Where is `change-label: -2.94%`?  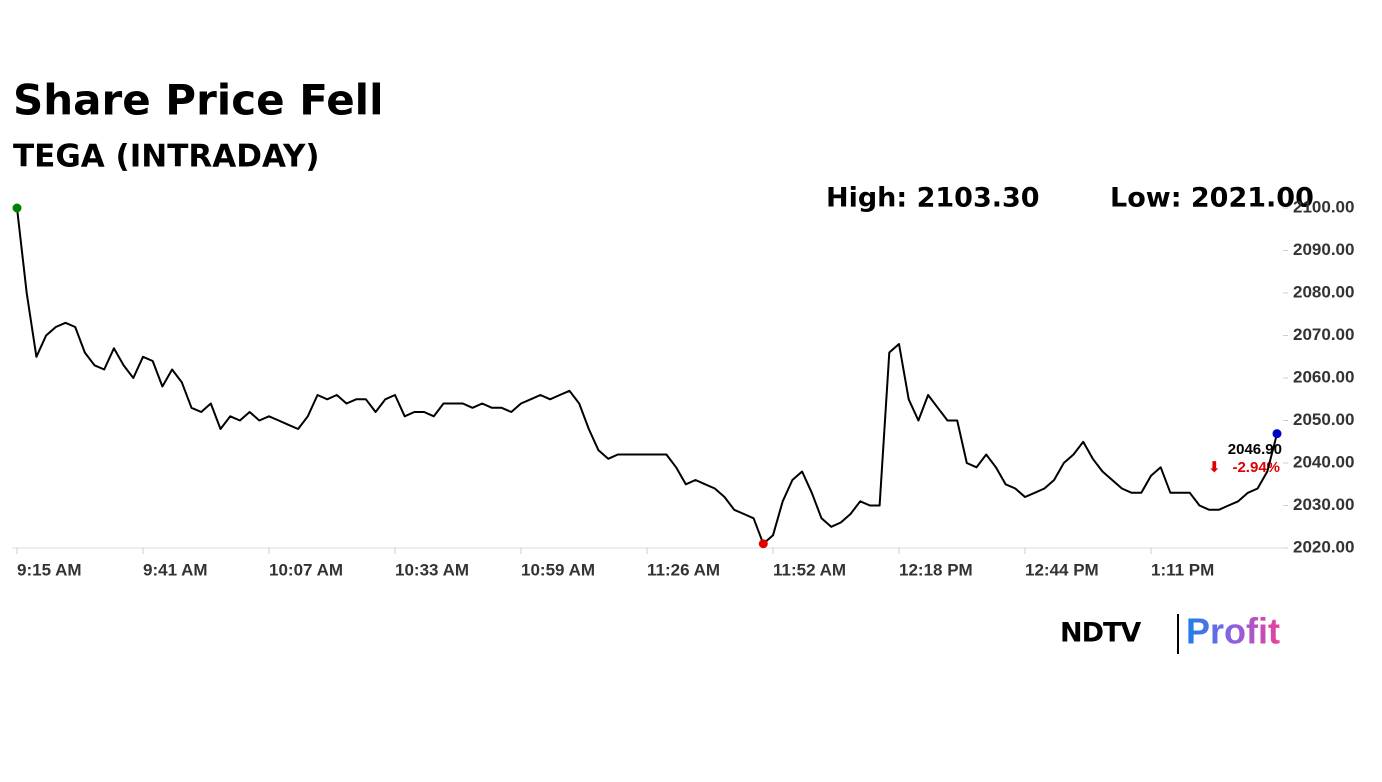
change-label: -2.94% is located at coordinates (1256, 467).